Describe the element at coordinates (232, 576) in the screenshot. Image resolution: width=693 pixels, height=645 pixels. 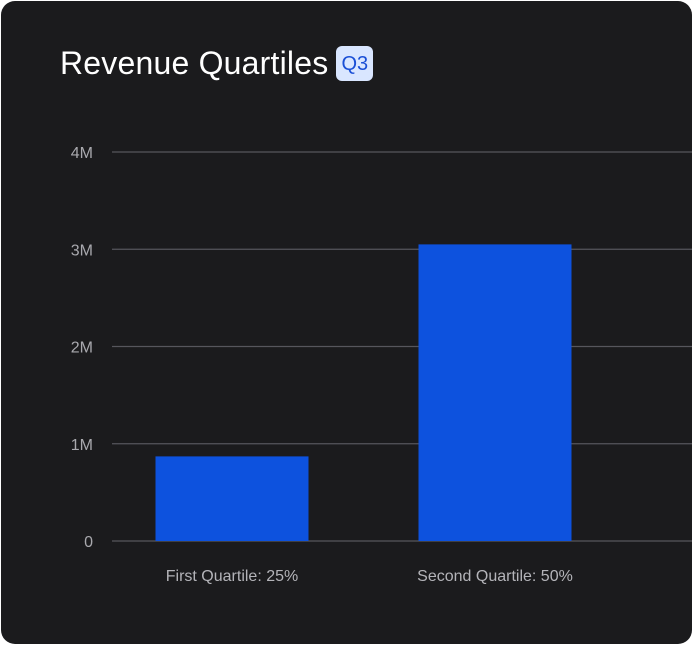
I see `x-category-label: First Quartile: 25%` at that location.